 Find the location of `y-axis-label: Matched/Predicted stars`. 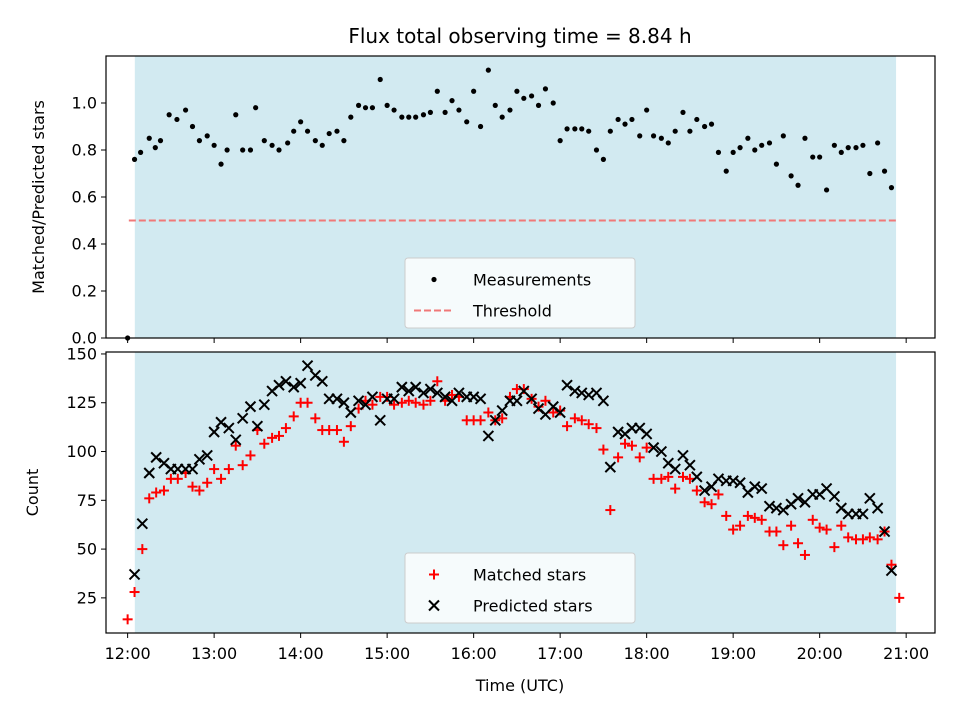

y-axis-label: Matched/Predicted stars is located at coordinates (38, 197).